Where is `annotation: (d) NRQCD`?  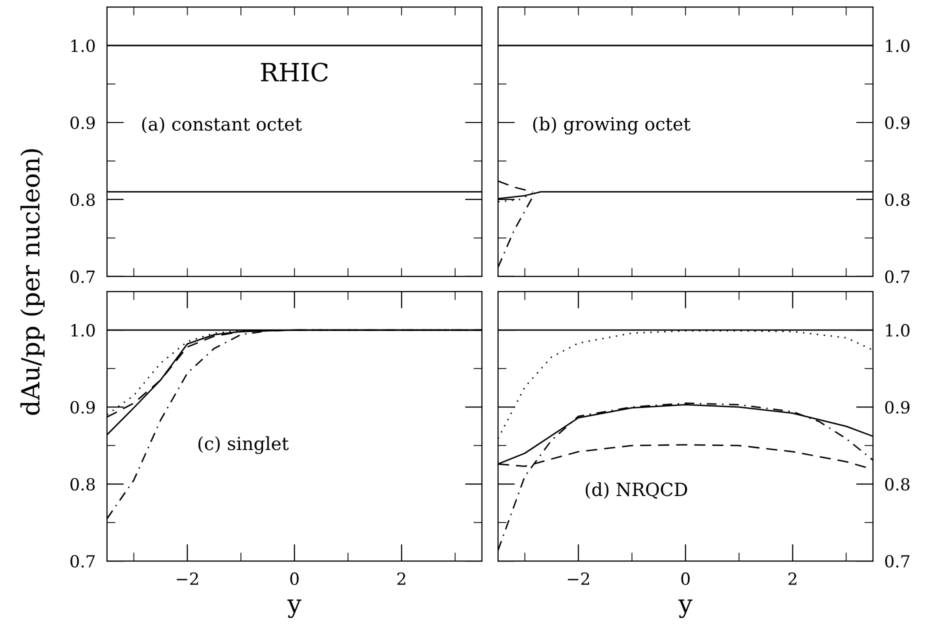 annotation: (d) NRQCD is located at coordinates (637, 490).